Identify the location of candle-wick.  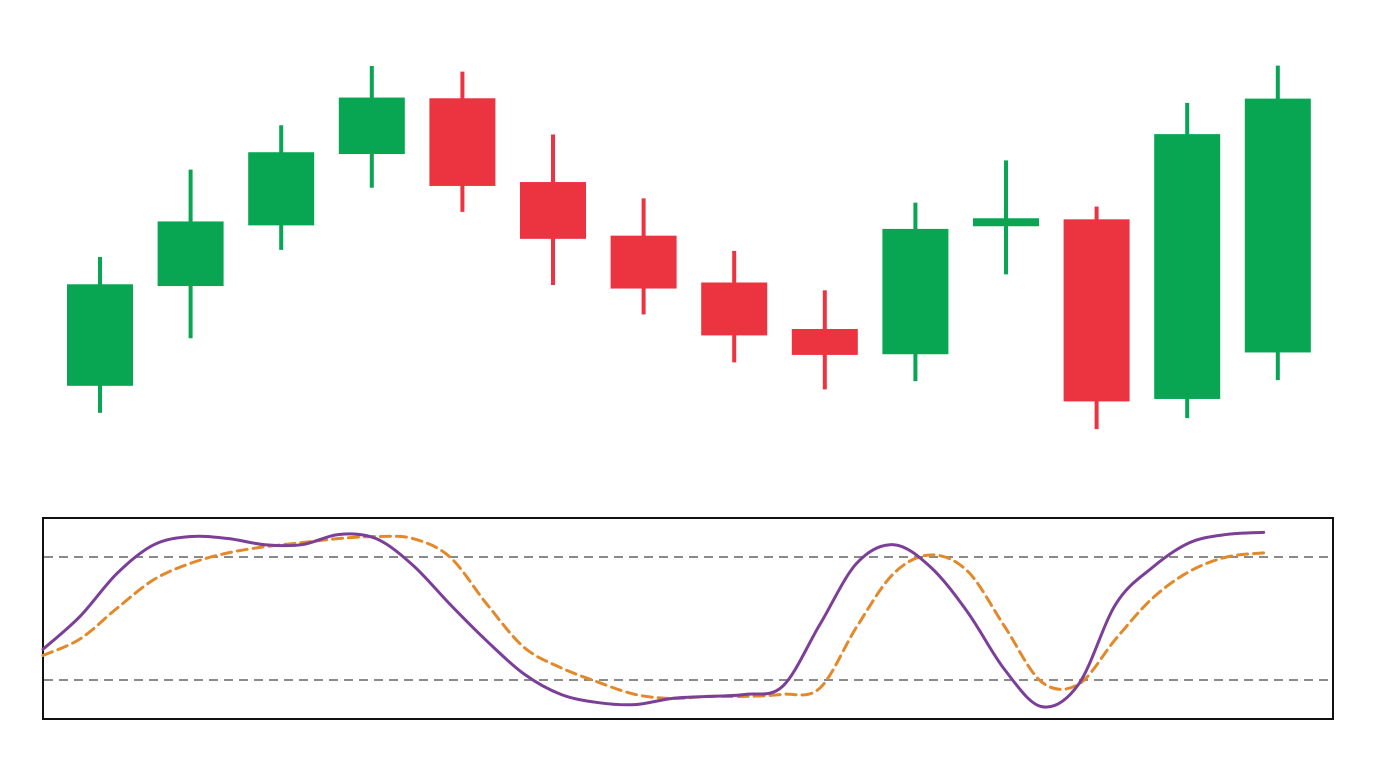
(1006, 217).